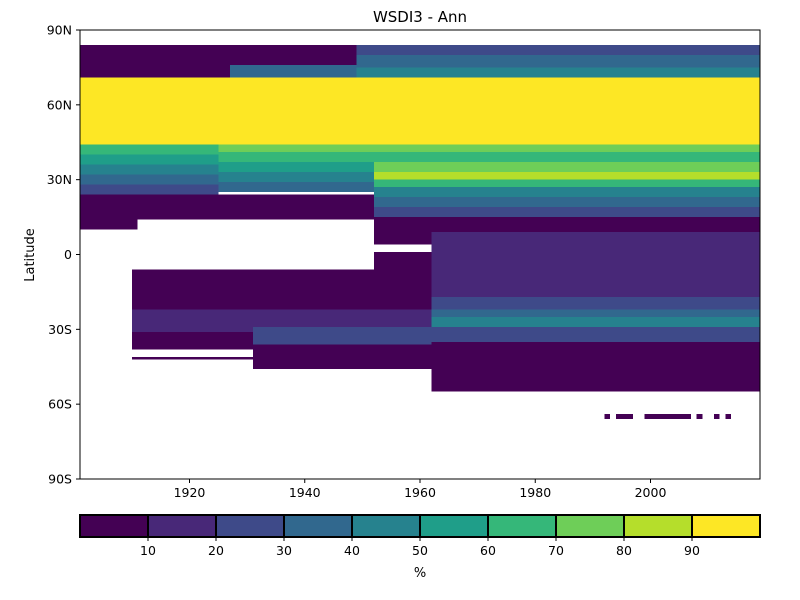 The height and width of the screenshot is (600, 800). I want to click on colorbar-tick-label: 40, so click(352, 550).